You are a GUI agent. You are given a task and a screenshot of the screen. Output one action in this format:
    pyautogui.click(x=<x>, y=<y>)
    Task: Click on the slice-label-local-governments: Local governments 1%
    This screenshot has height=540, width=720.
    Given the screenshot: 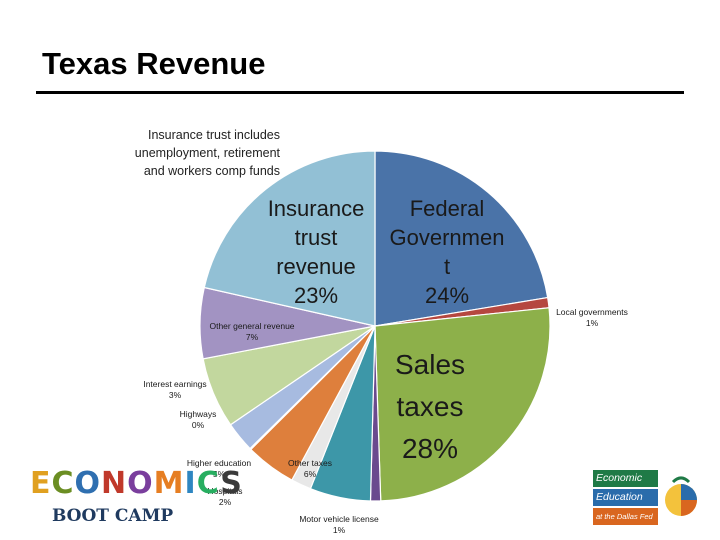 What is the action you would take?
    pyautogui.click(x=592, y=317)
    